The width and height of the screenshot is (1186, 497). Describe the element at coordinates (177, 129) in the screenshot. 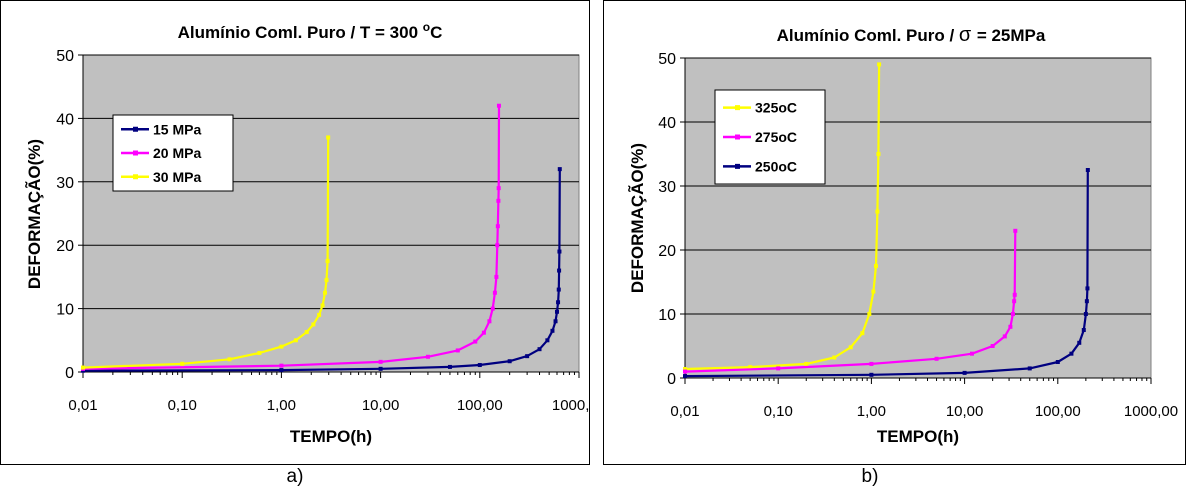

I see `legend-label: 15 MPa` at that location.